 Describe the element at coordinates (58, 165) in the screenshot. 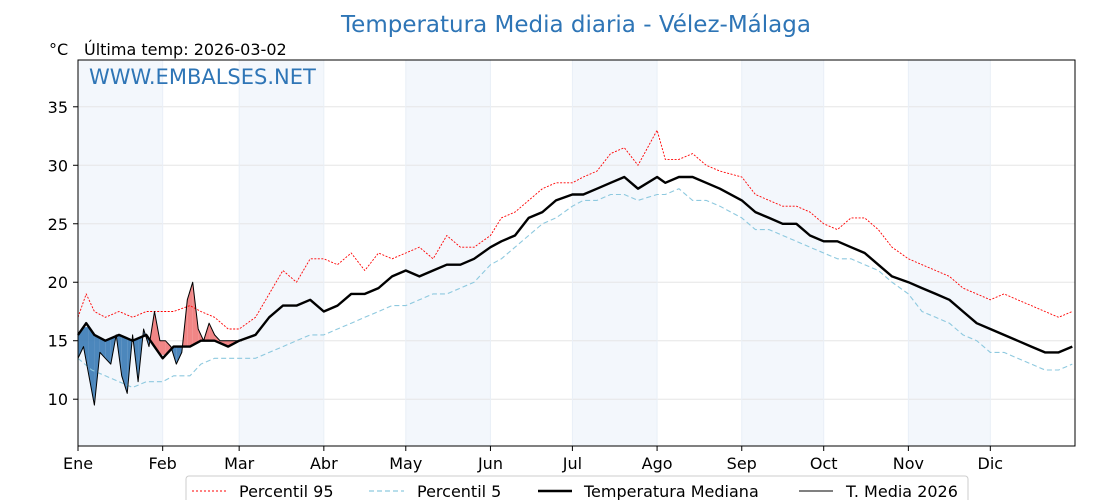

I see `y-tick-label: 30` at that location.